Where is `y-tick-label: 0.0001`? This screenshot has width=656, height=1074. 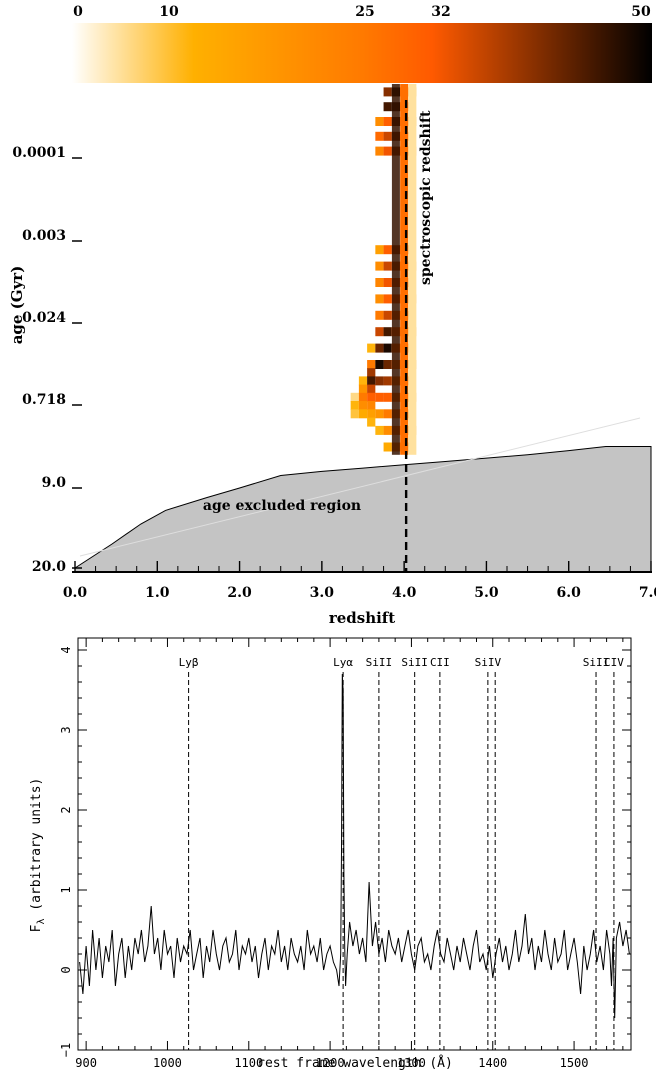 y-tick-label: 0.0001 is located at coordinates (39, 153).